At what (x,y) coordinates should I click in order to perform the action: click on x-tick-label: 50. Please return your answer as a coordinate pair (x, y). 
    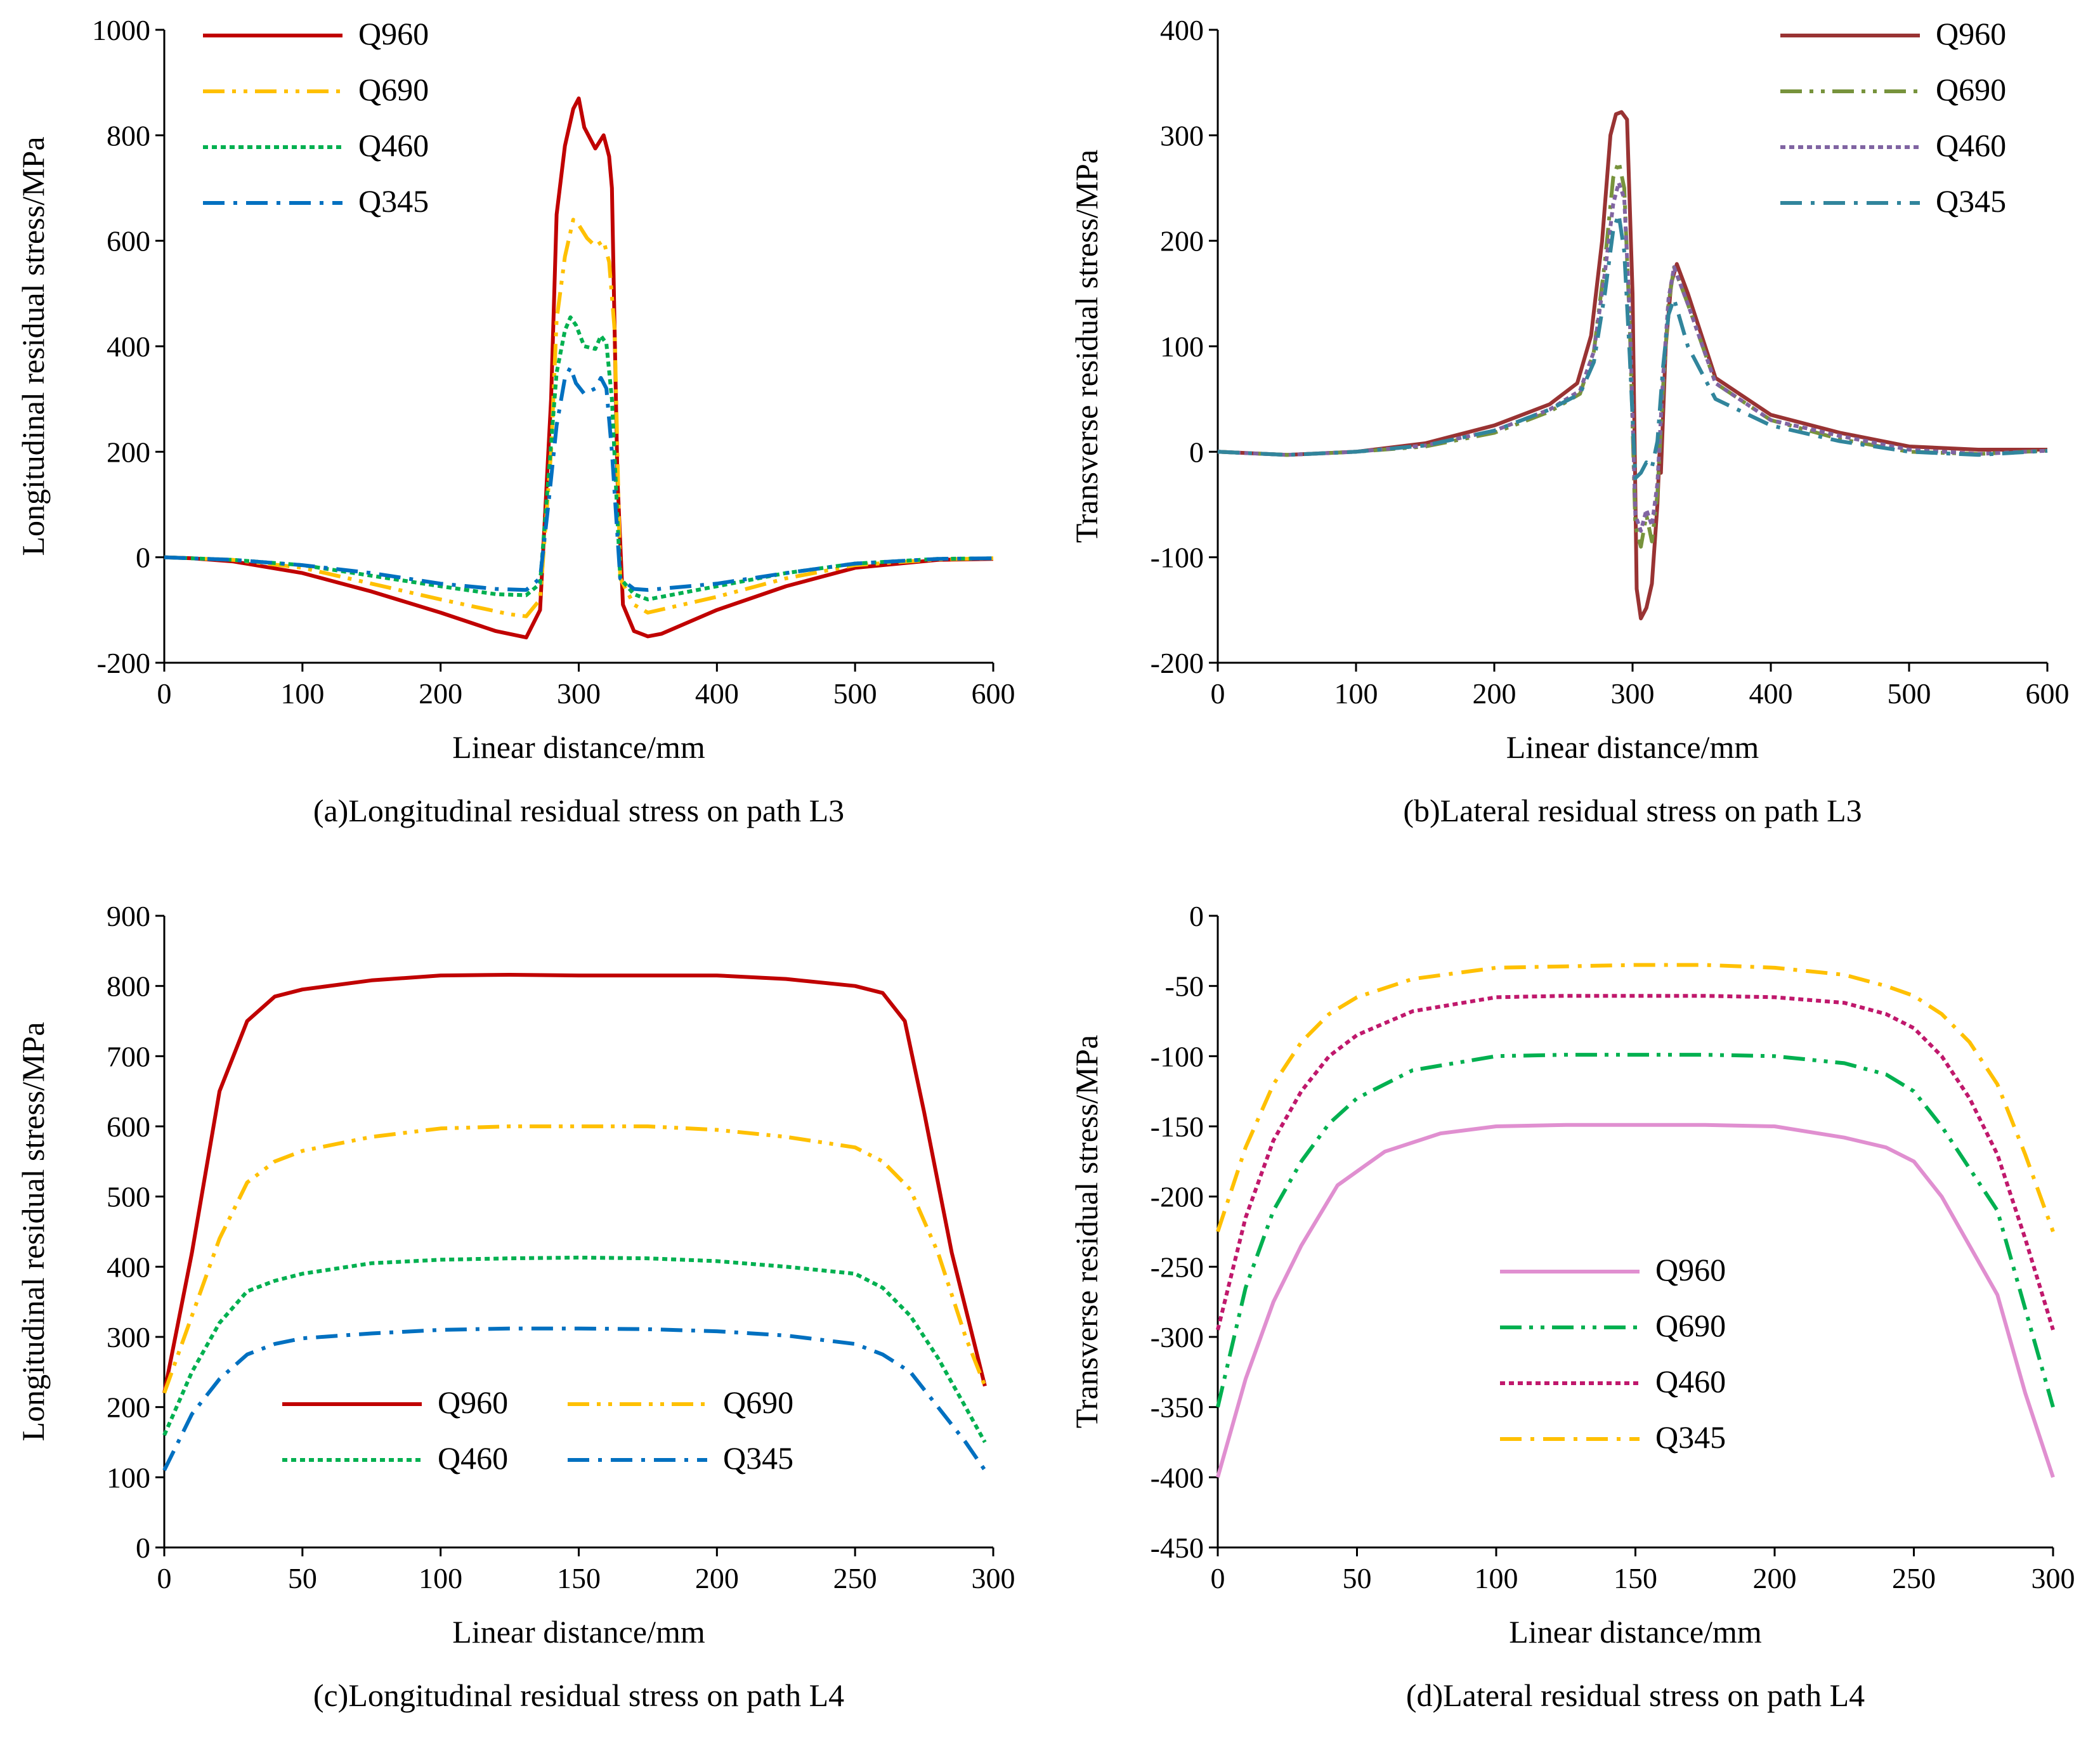
    Looking at the image, I should click on (1357, 1578).